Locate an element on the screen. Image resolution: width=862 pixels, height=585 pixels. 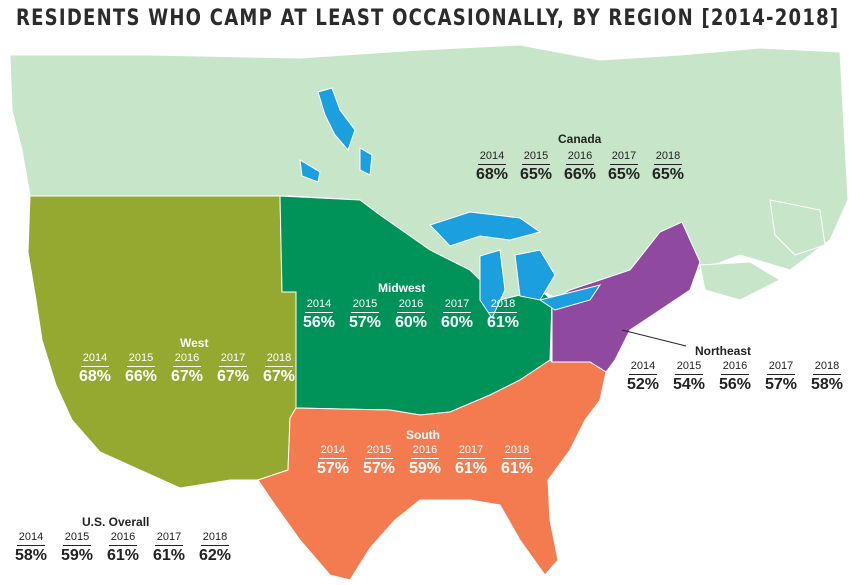
northeast-value: 58% is located at coordinates (827, 384).